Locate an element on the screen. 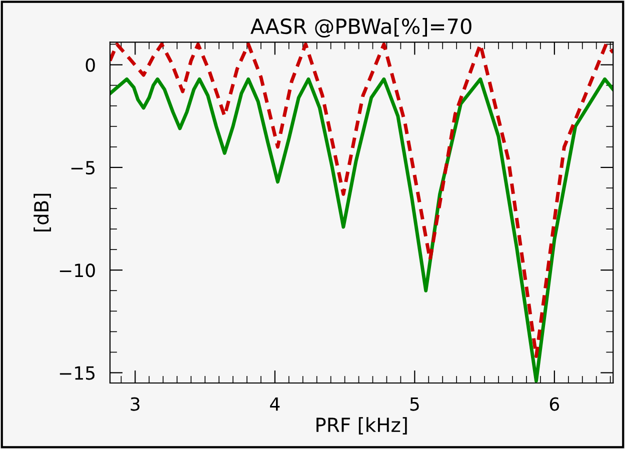  chart-title: AASR @PBWa[%]=70 is located at coordinates (361, 28).